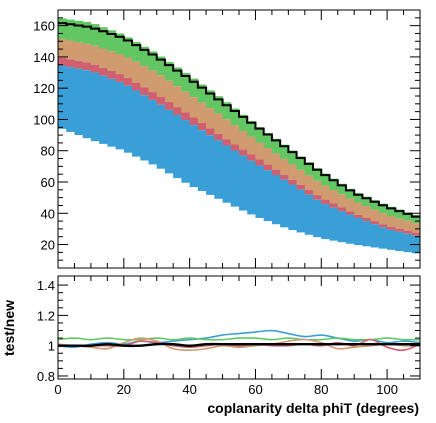 This screenshot has height=423, width=436. I want to click on main-y-tick-label: 160, so click(44, 26).